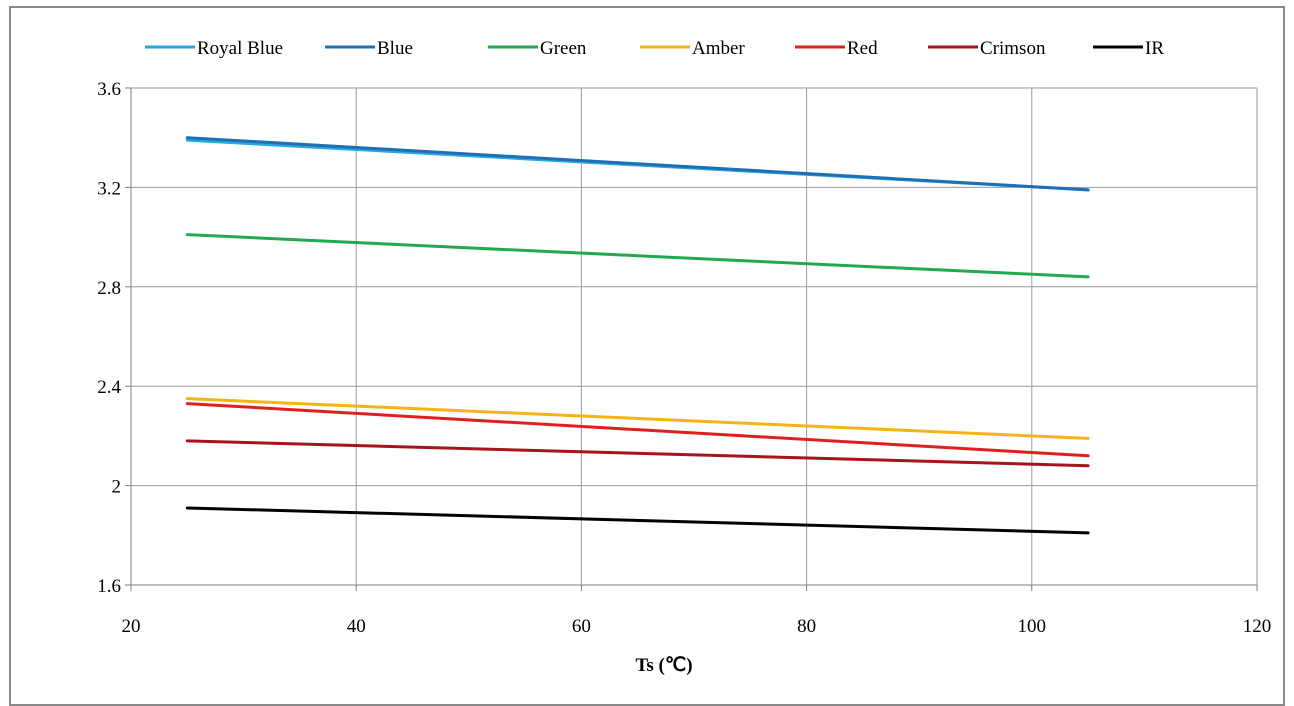  What do you see at coordinates (581, 626) in the screenshot?
I see `x-tick-label: 60` at bounding box center [581, 626].